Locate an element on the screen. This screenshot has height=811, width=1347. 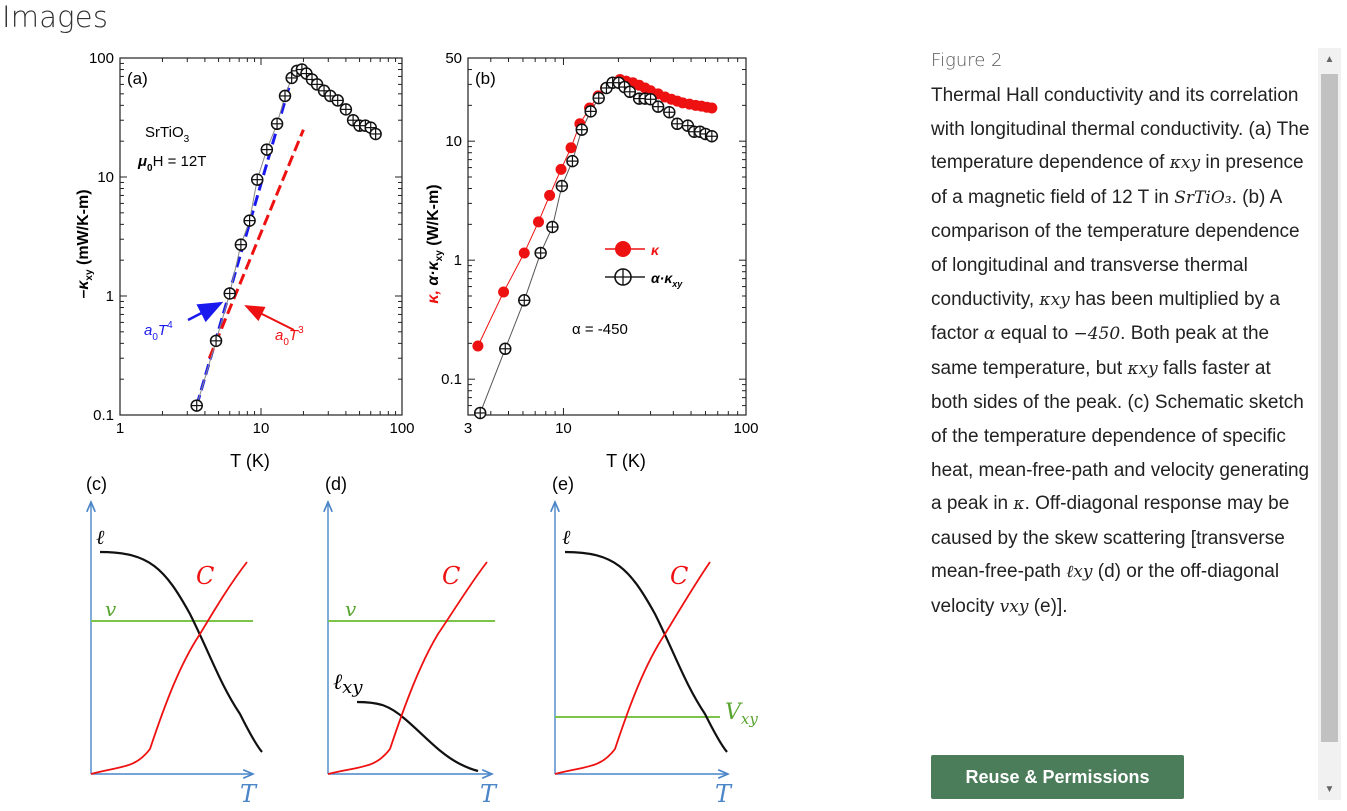
panel-c-label: (c) is located at coordinates (96, 484).